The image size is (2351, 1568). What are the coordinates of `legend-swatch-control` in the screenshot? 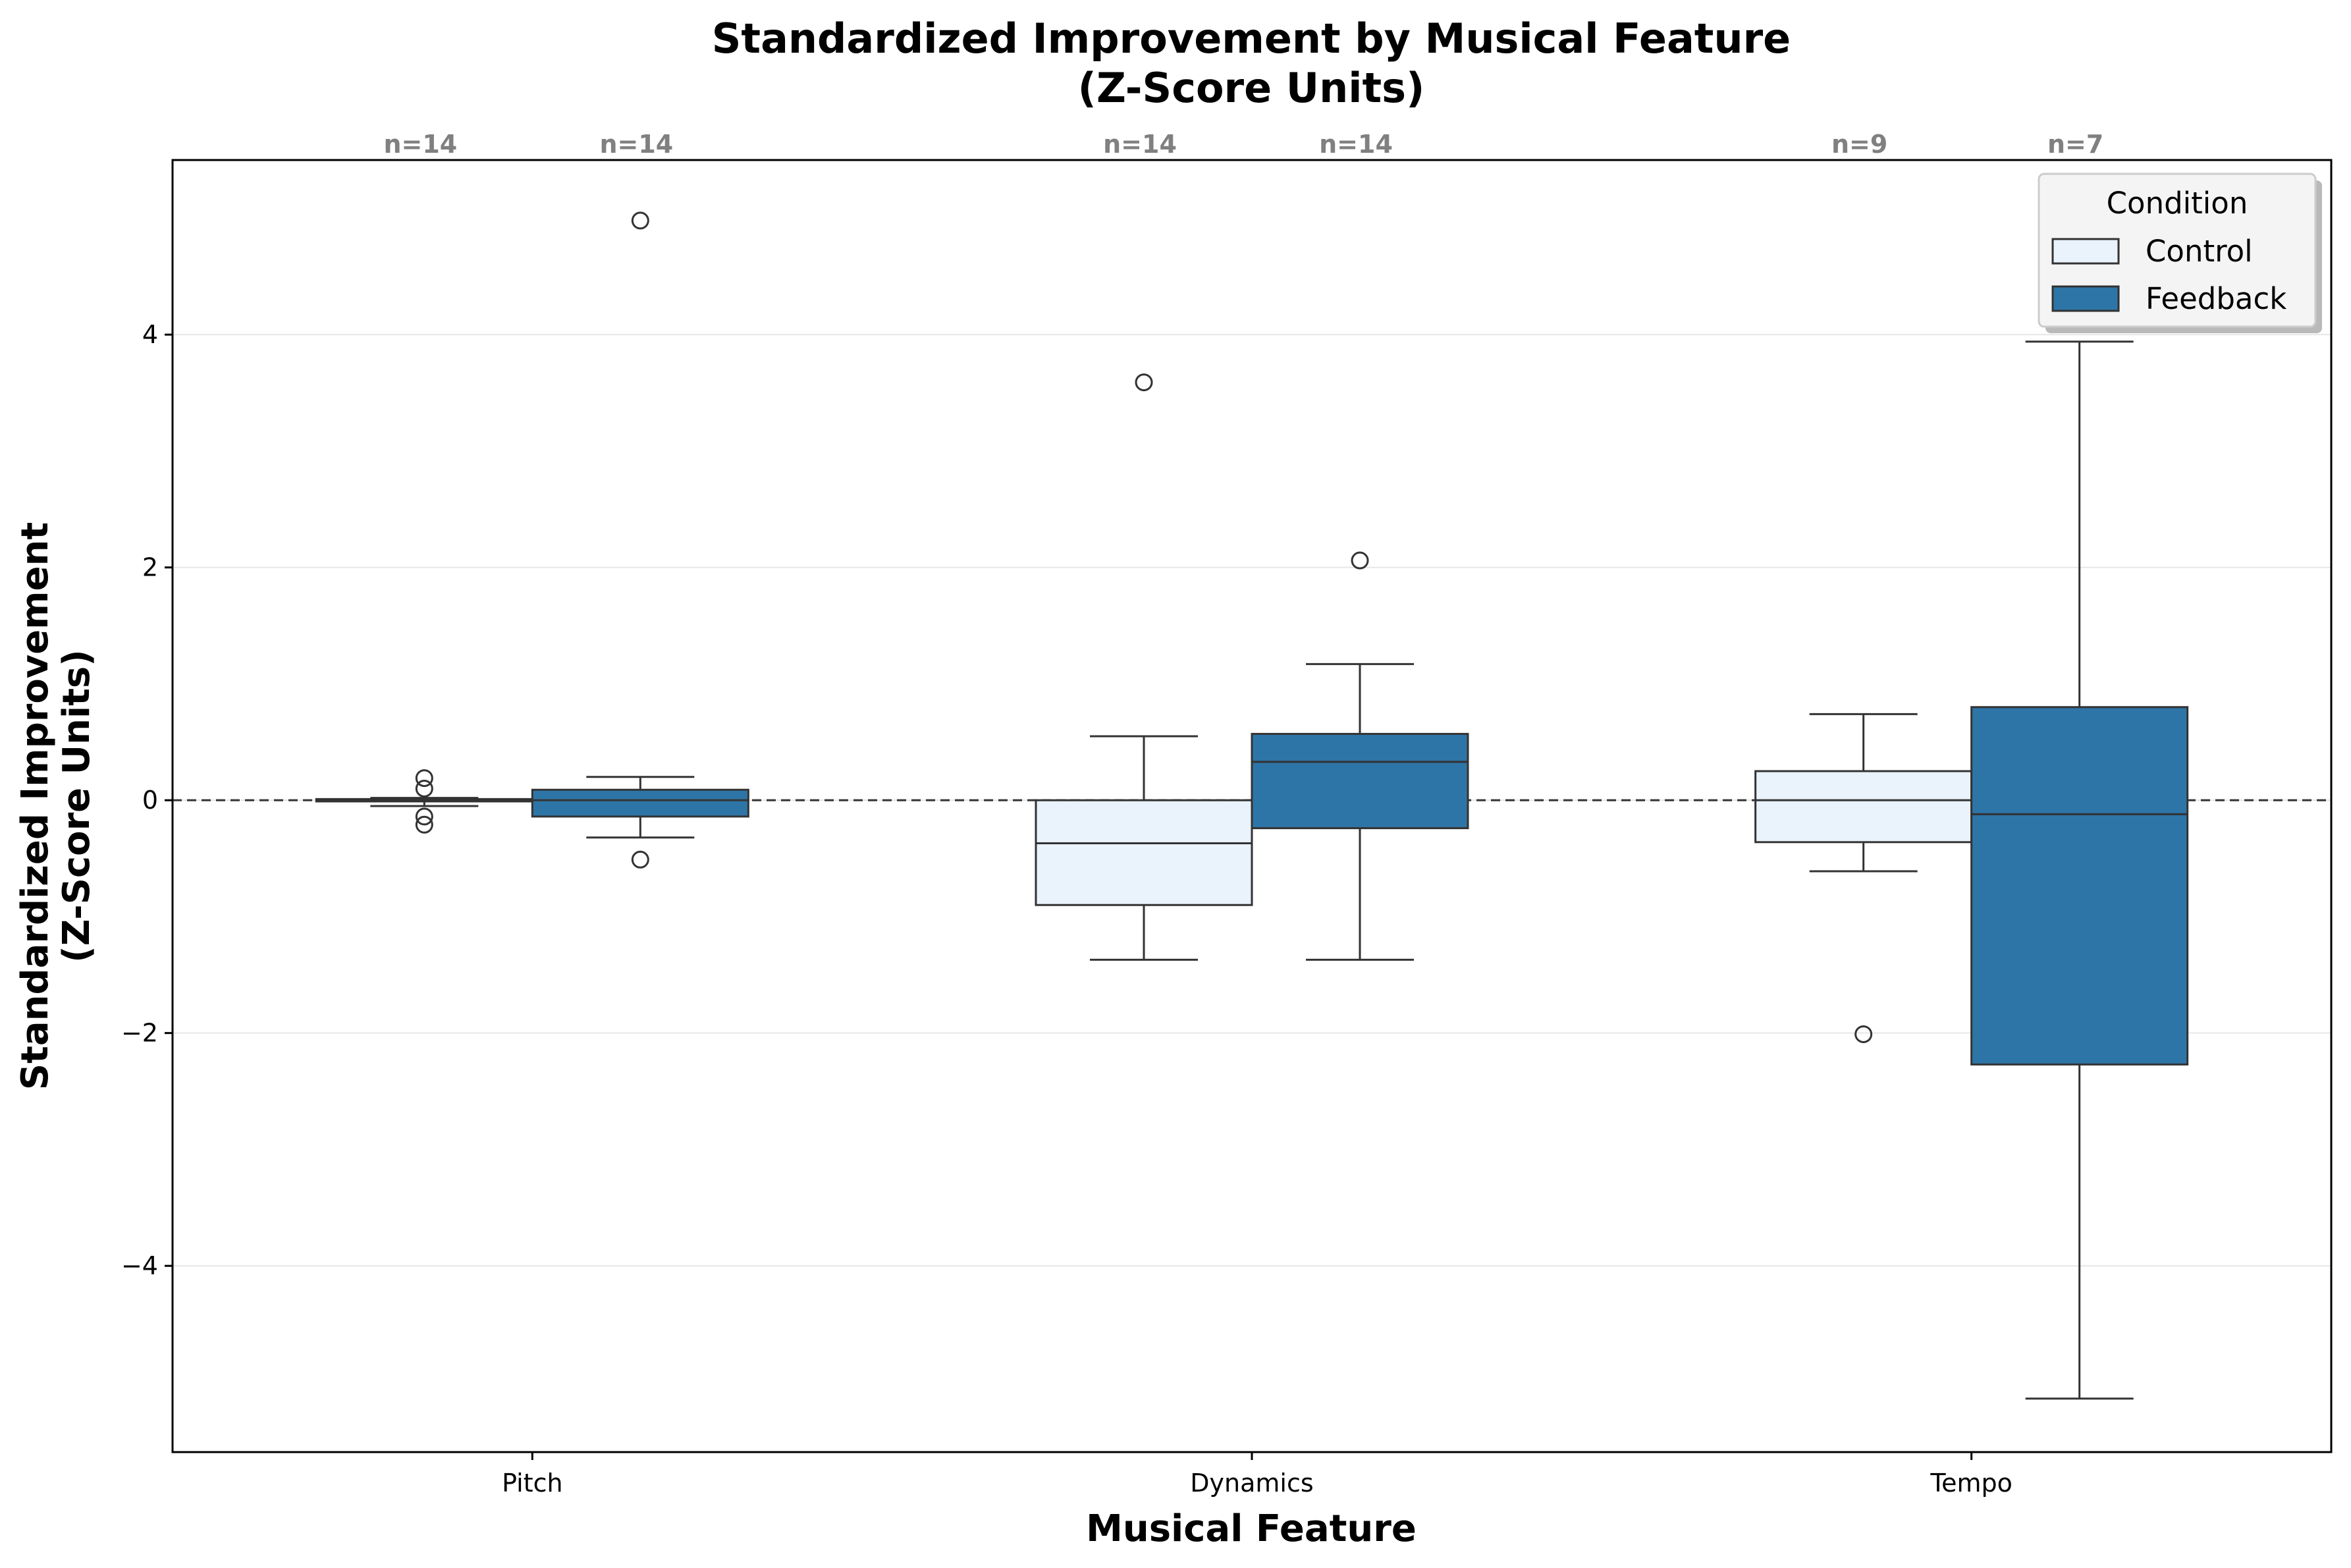 It's located at (2085, 252).